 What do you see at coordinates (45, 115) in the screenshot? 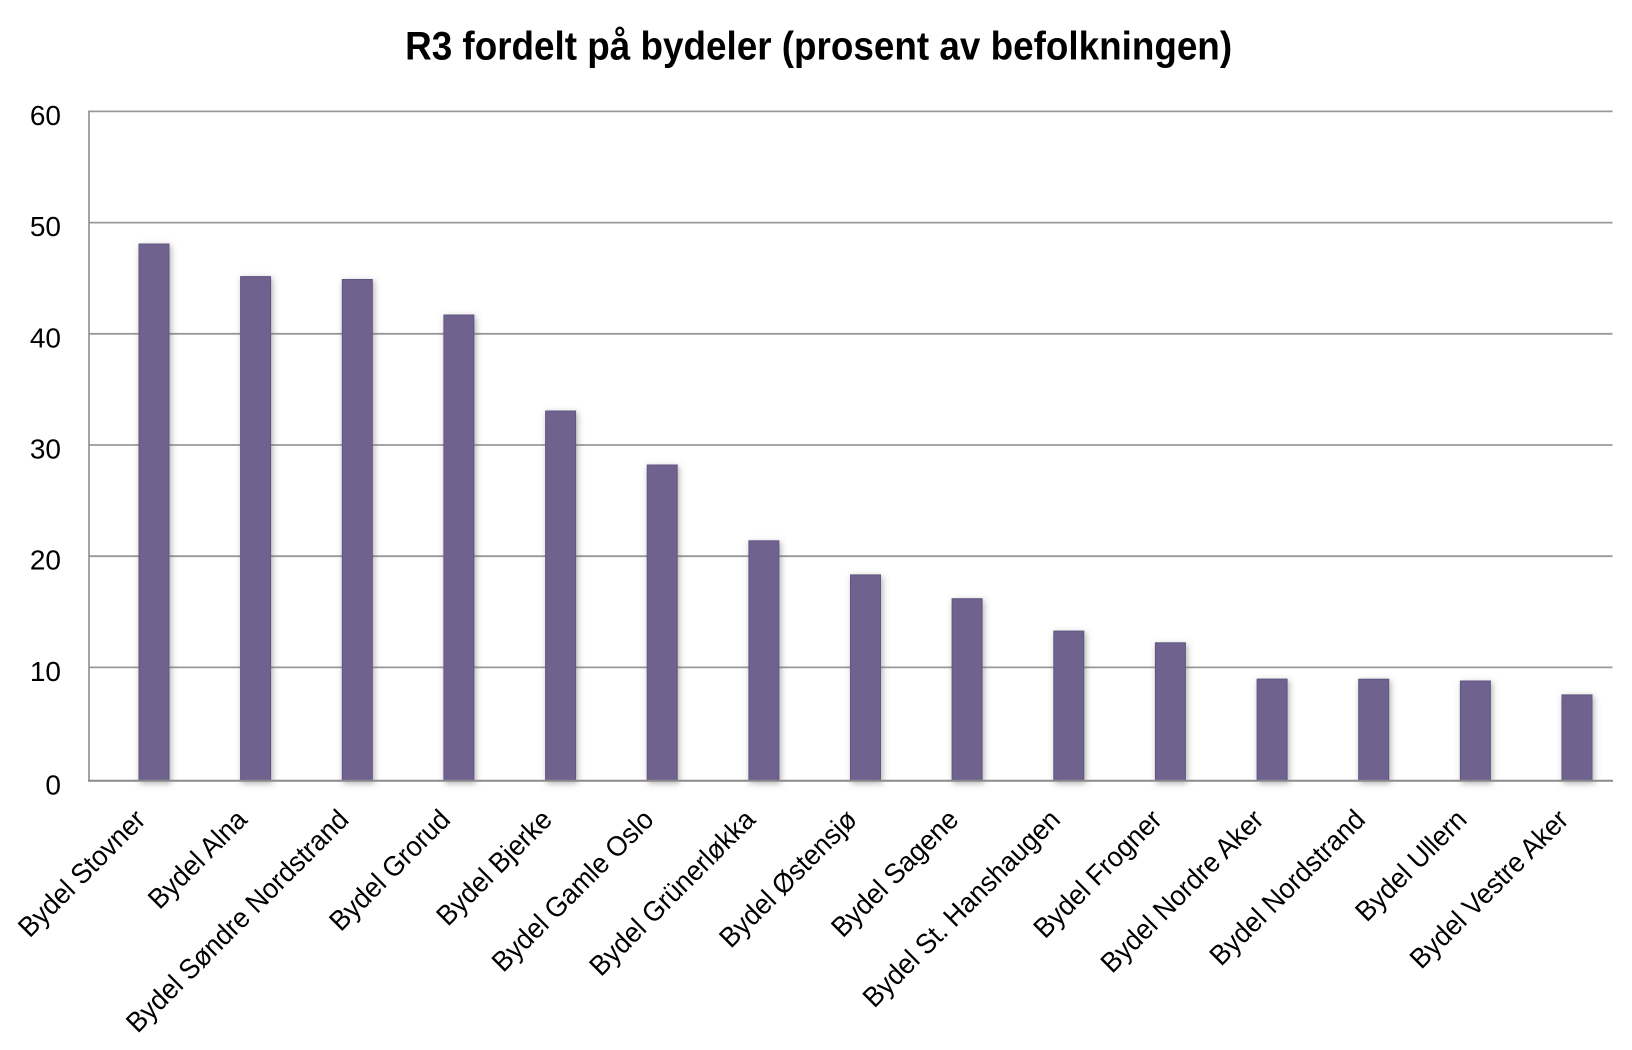
I see `svg-text: 60` at bounding box center [45, 115].